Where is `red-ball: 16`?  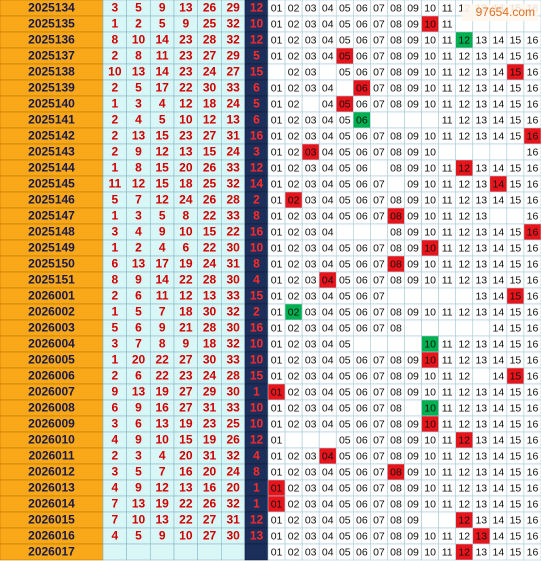 red-ball: 16 is located at coordinates (186, 472).